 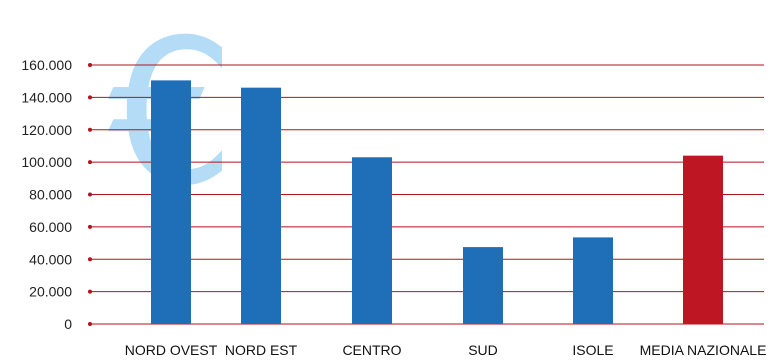 I want to click on bar-nord-ovest, so click(x=171, y=202).